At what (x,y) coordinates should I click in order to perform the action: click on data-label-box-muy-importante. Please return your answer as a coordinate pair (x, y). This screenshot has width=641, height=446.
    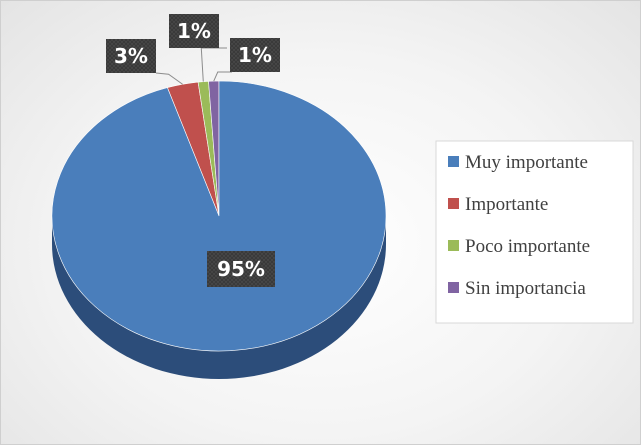
    Looking at the image, I should click on (241, 269).